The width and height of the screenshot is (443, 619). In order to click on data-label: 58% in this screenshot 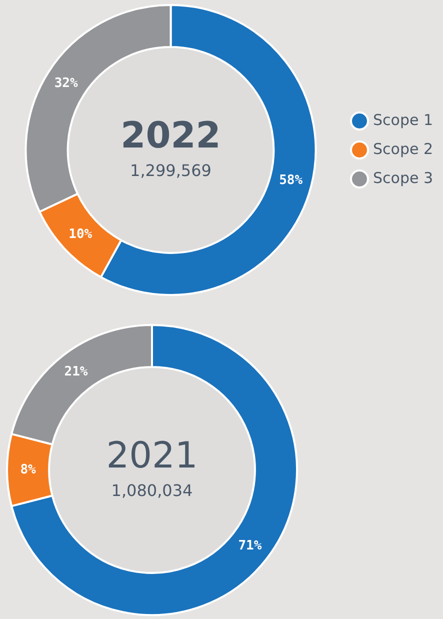, I will do `click(291, 180)`.